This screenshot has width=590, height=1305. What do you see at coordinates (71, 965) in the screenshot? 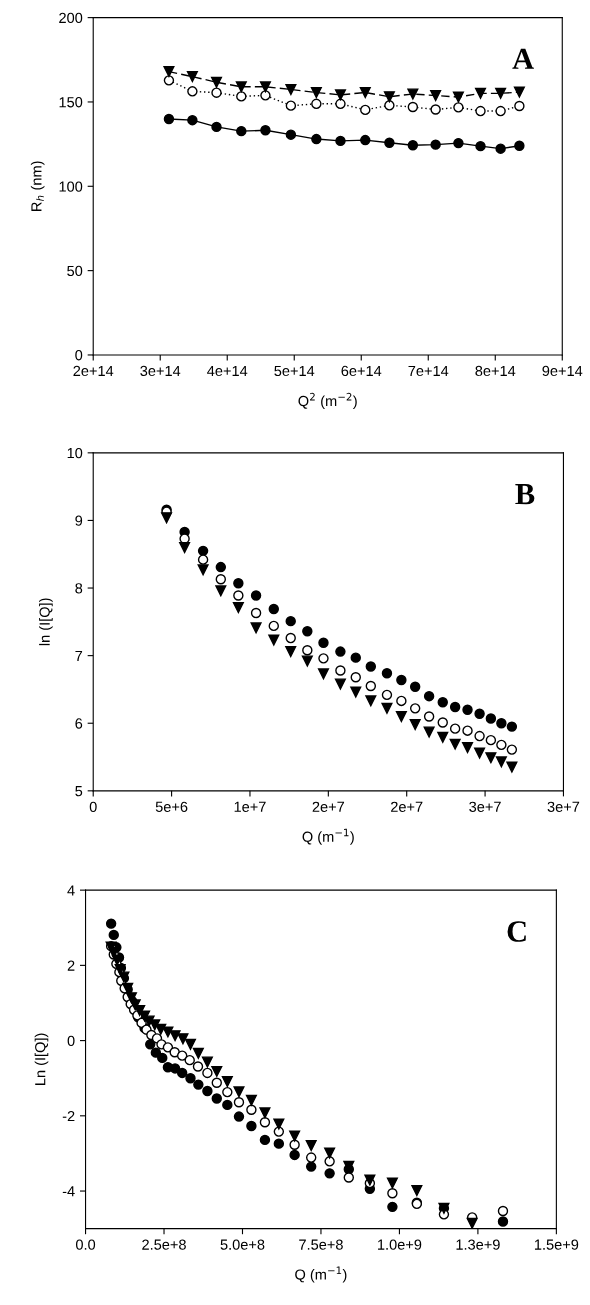
I see `y-tick-label: 2` at bounding box center [71, 965].